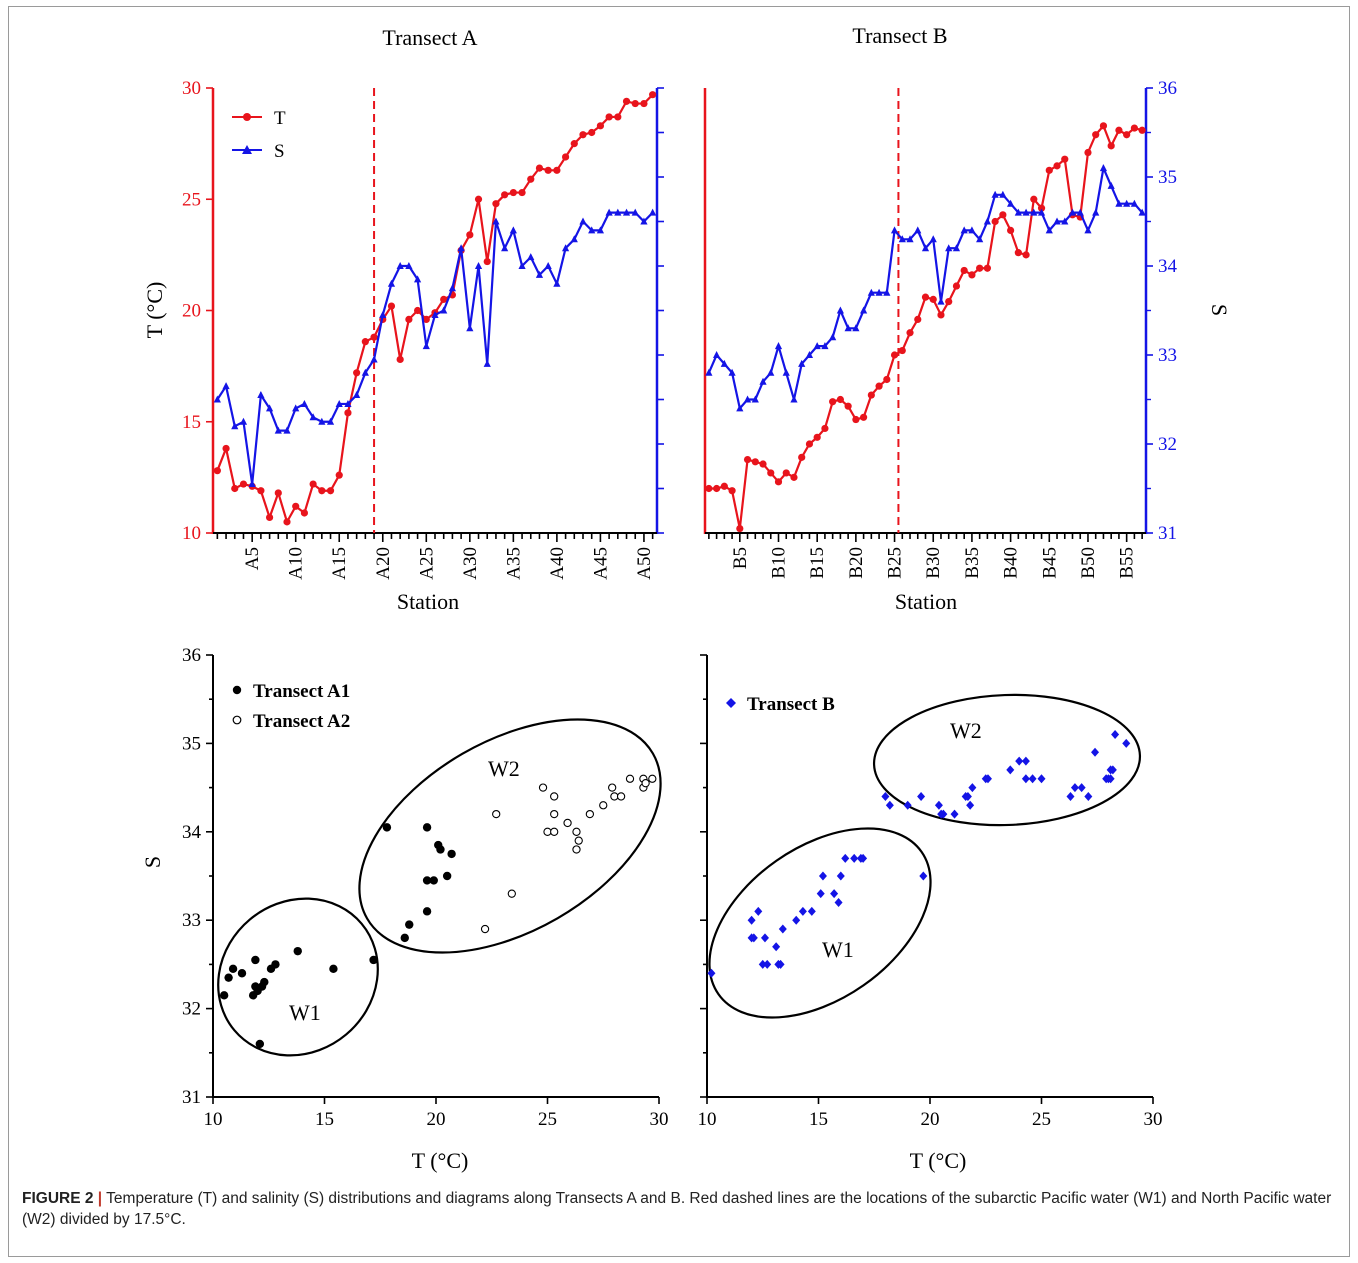  I want to click on panel-c-points, so click(438, 911).